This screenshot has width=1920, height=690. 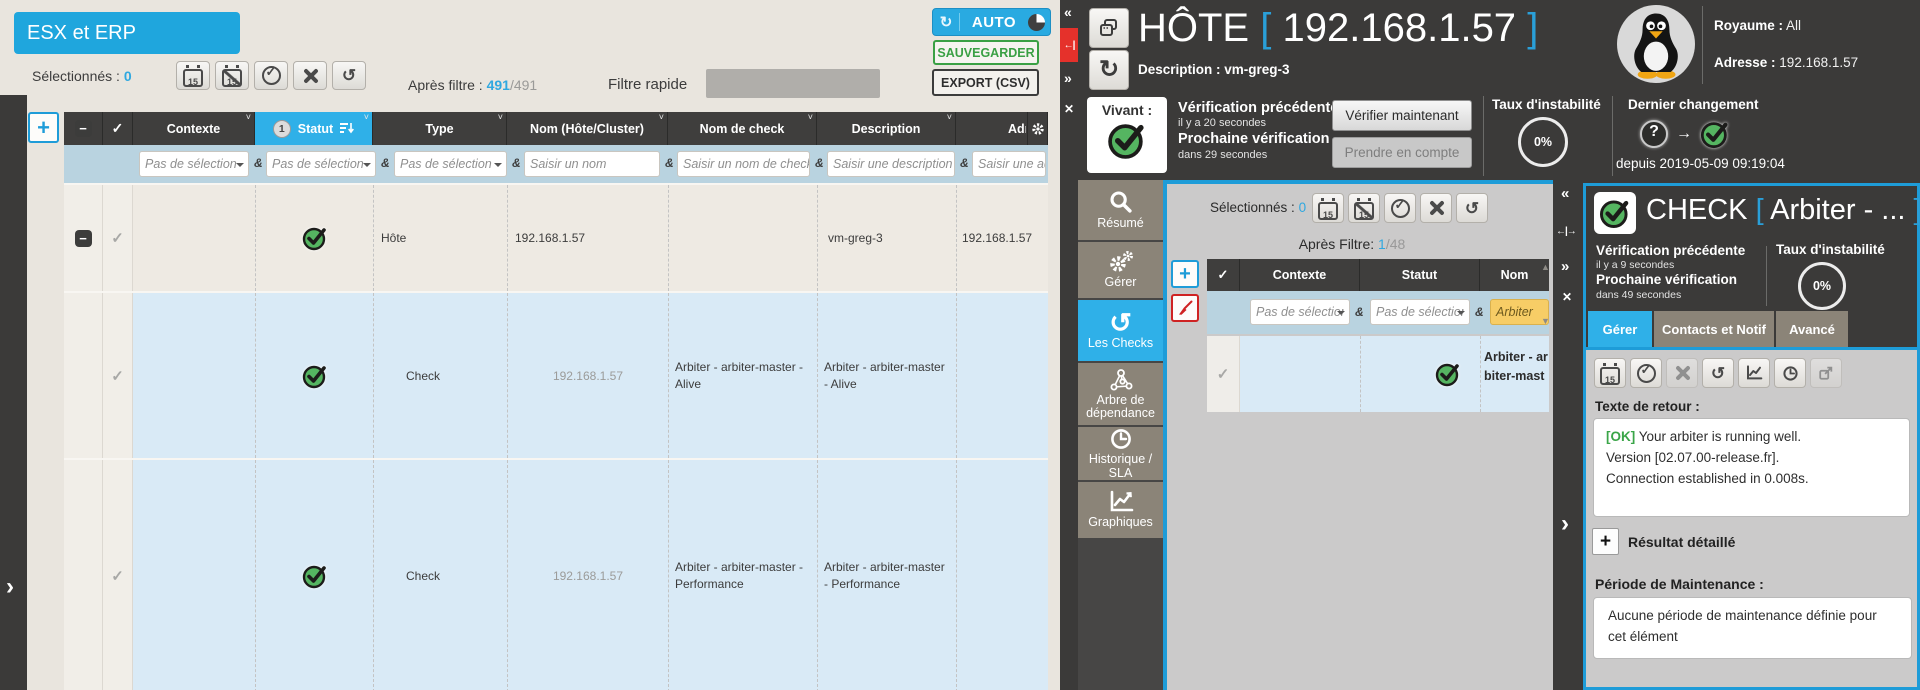 I want to click on checks-header-statut: Statut, so click(x=1420, y=275).